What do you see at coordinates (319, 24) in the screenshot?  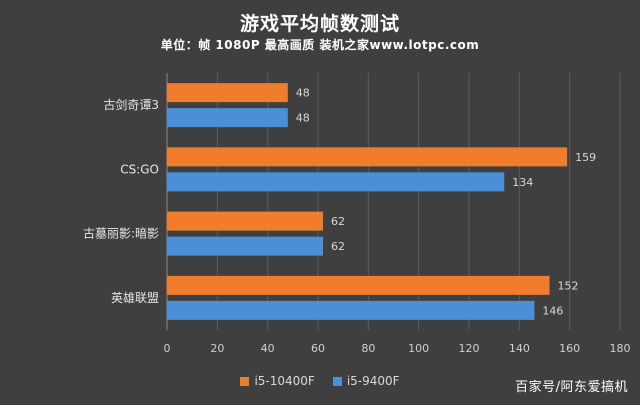 I see `chart-title: 游戏平均帧数测试` at bounding box center [319, 24].